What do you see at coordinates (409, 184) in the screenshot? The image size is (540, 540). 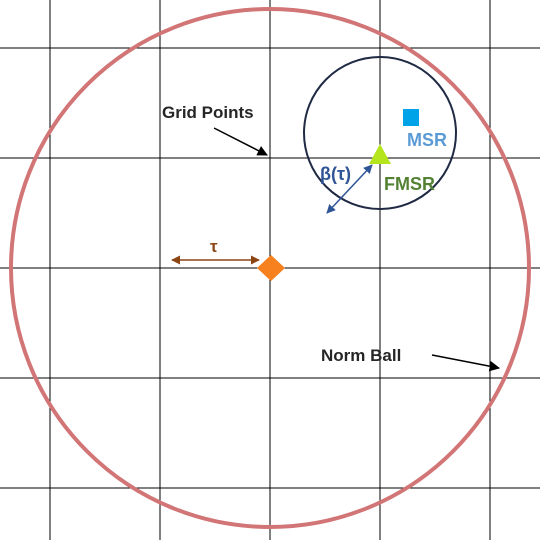 I see `fmsr-label: FMSR` at bounding box center [409, 184].